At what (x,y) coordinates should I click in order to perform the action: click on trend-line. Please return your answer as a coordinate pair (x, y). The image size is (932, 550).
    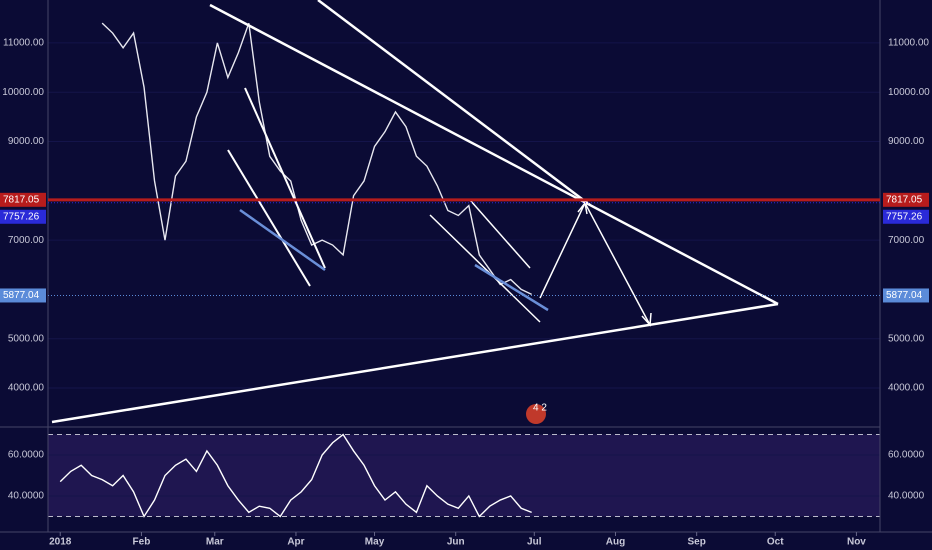
    Looking at the image, I should click on (454, 103).